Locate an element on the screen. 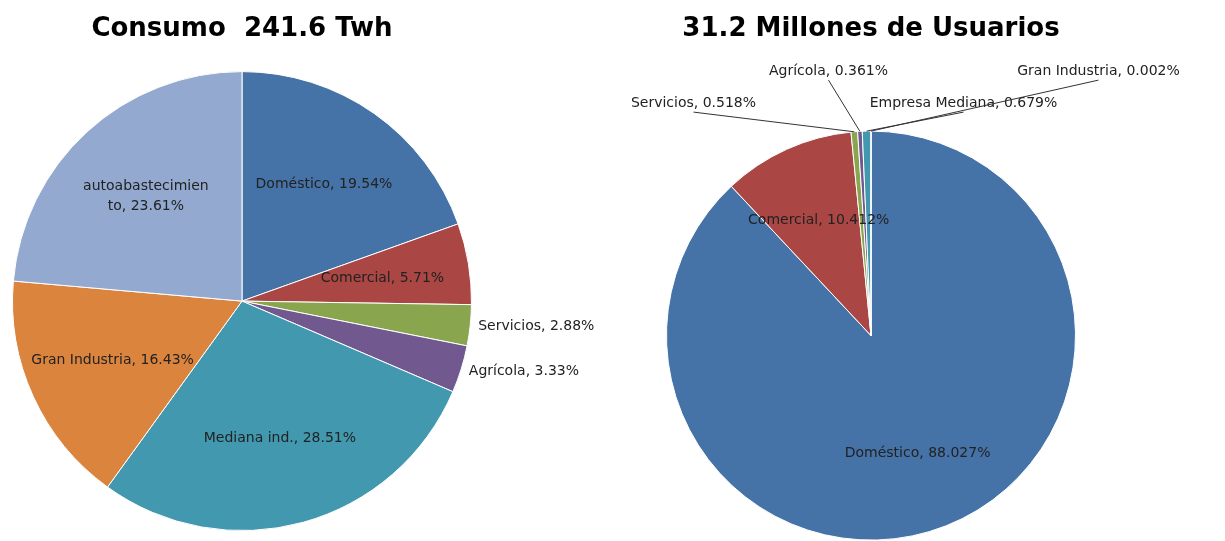  slice-label: Gran Industria, 0.002% is located at coordinates (1098, 69).